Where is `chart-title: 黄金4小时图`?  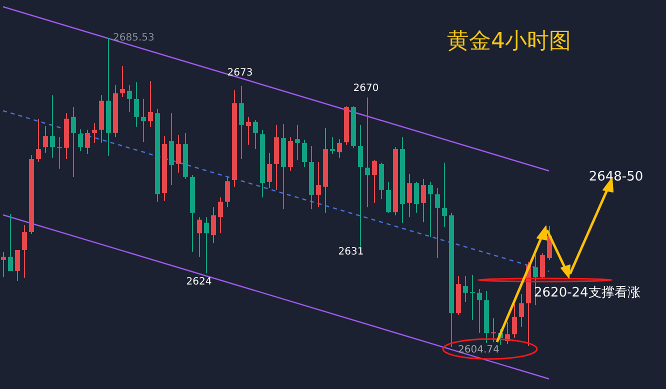 chart-title: 黄金4小时图 is located at coordinates (509, 42).